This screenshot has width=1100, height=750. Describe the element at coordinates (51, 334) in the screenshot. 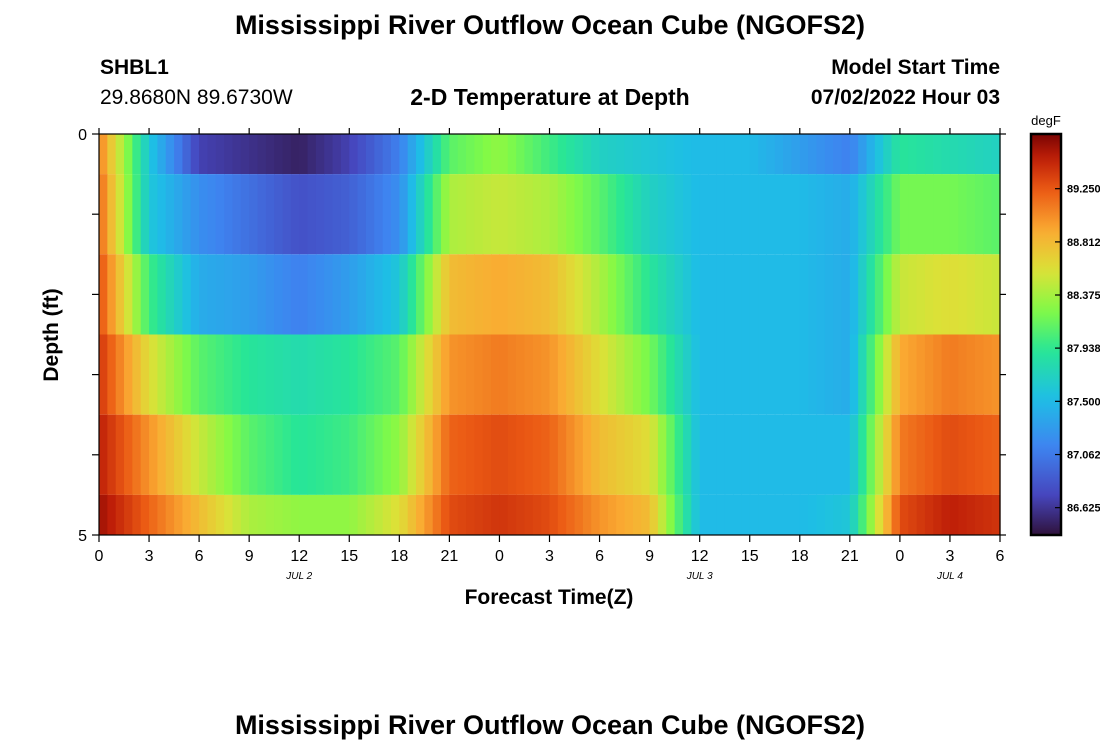

I see `y-axis-title: Depth (ft)` at that location.